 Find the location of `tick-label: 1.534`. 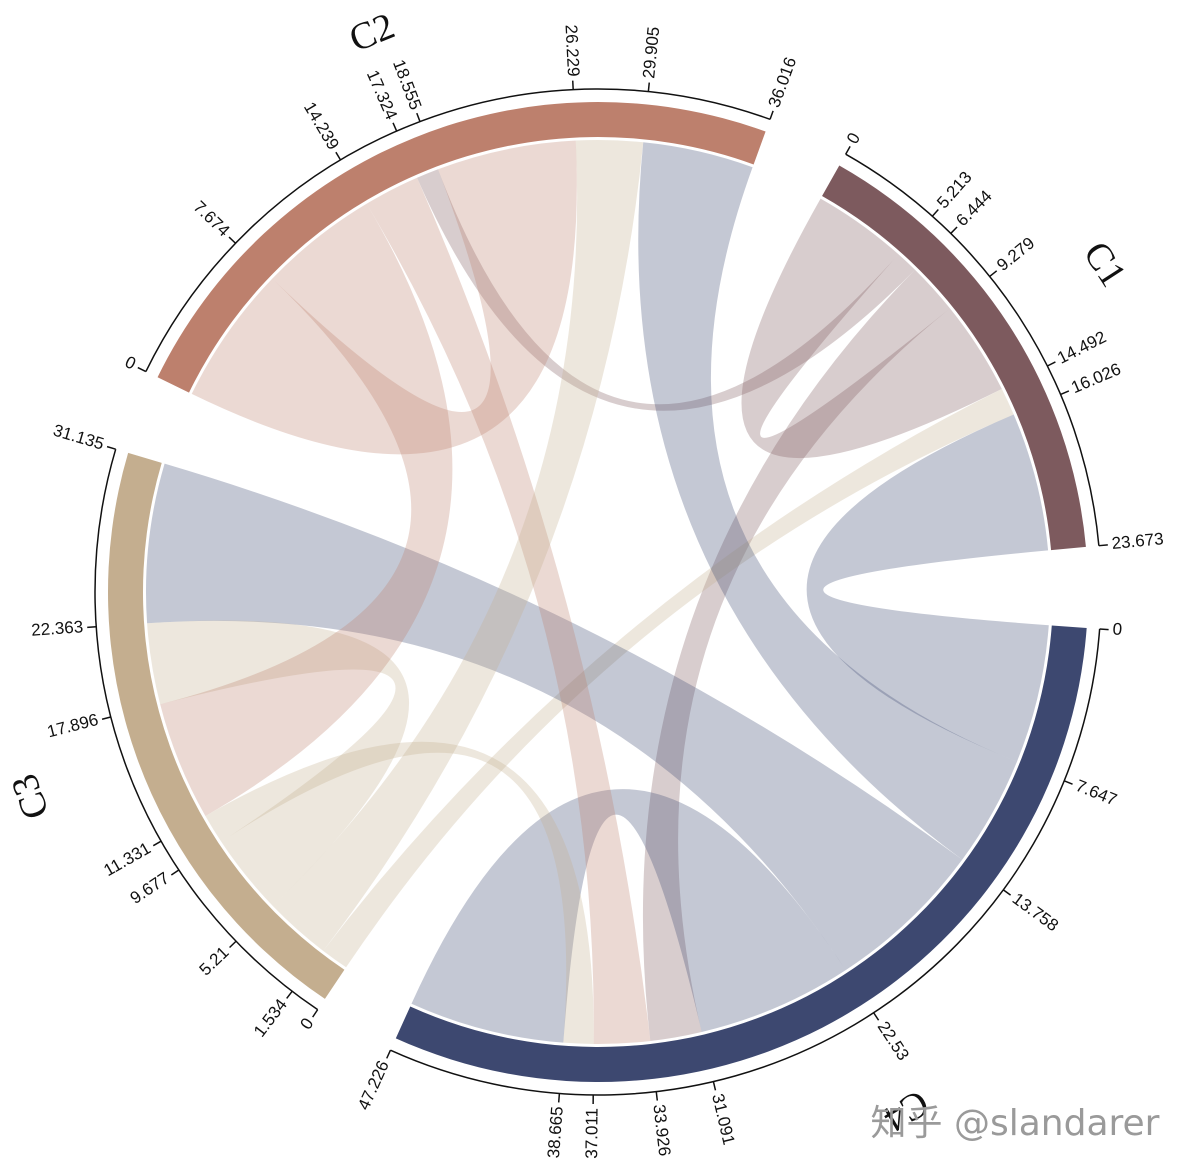

tick-label: 1.534 is located at coordinates (270, 1017).